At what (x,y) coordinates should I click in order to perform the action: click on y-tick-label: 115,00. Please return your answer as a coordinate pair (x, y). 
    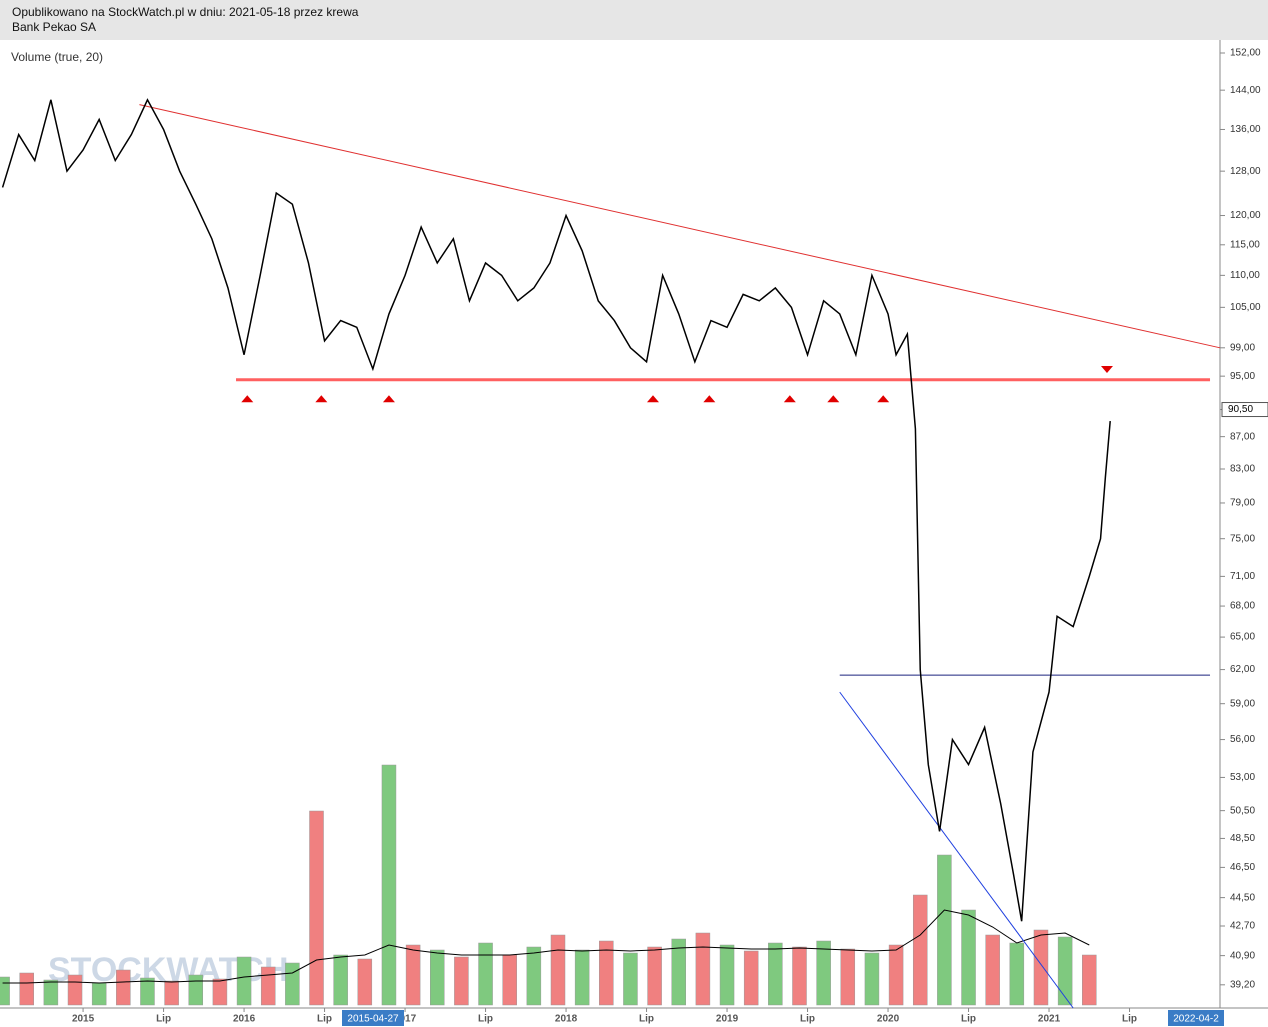
    Looking at the image, I should click on (1245, 244).